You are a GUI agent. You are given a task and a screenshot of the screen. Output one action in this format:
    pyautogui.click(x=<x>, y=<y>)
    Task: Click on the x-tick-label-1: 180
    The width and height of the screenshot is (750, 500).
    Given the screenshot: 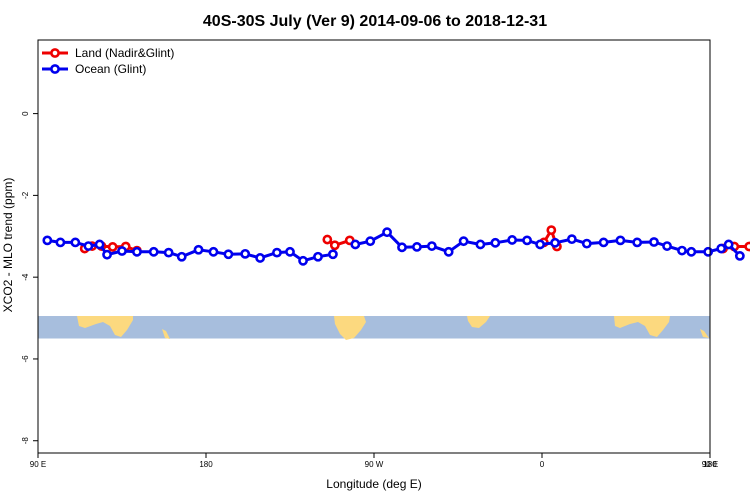 What is the action you would take?
    pyautogui.click(x=206, y=464)
    